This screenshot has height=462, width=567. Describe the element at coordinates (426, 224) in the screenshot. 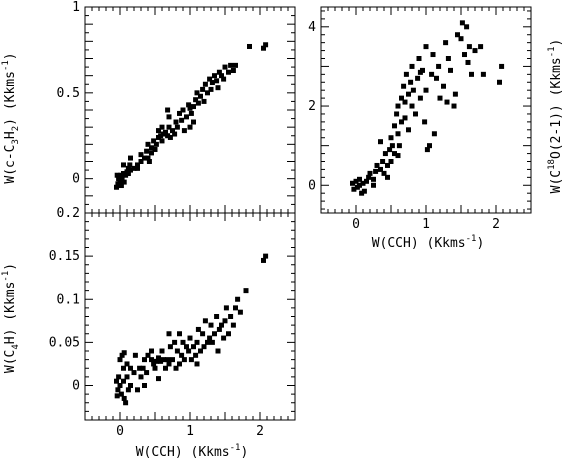

I see `x-tick-label: 1` at that location.